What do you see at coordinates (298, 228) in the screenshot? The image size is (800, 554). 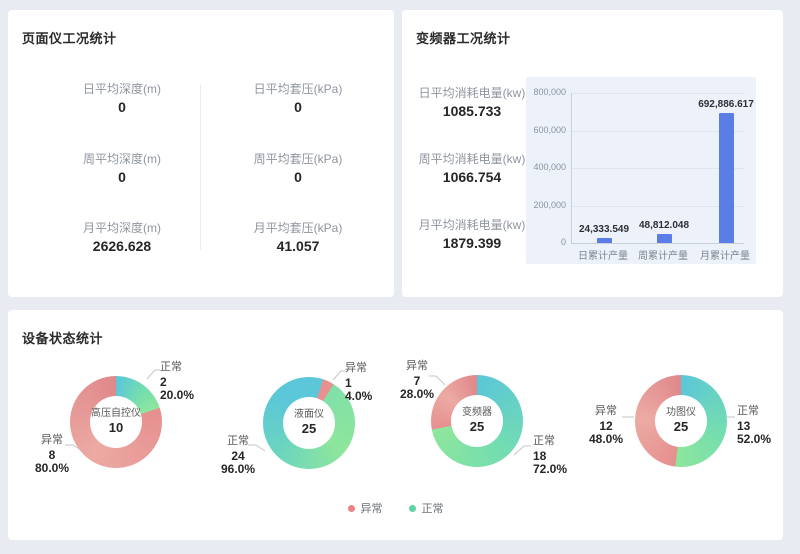 I see `metric-label: 月平均套压(kPa)` at bounding box center [298, 228].